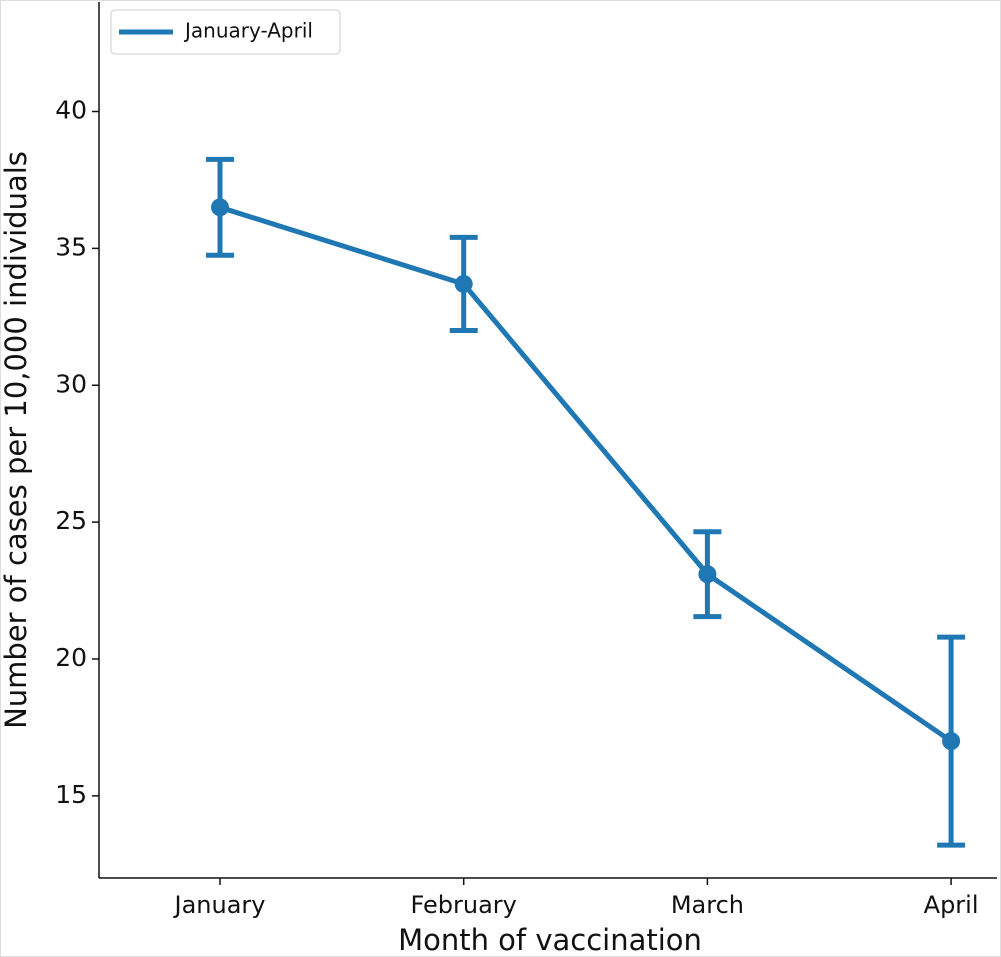  What do you see at coordinates (550, 940) in the screenshot?
I see `x-axis-label: Month of vaccination` at bounding box center [550, 940].